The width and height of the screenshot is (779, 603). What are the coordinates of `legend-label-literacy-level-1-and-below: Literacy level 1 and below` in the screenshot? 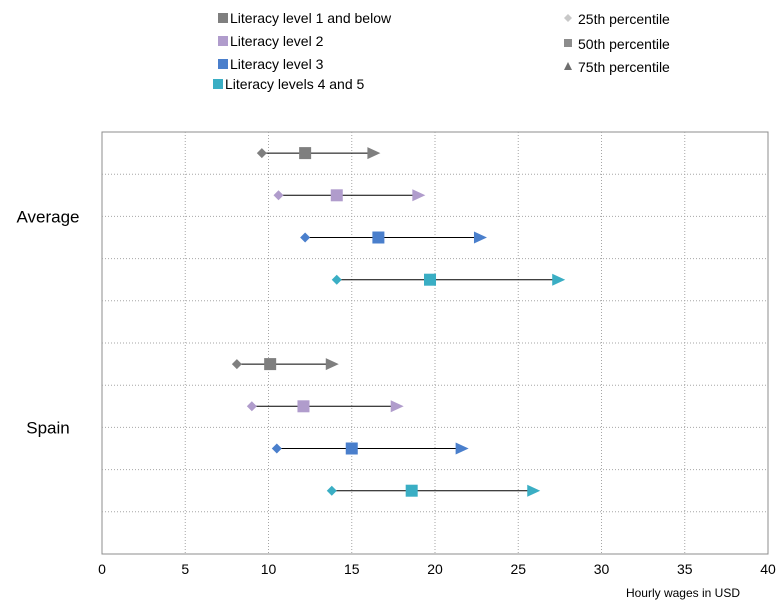 It's located at (311, 18).